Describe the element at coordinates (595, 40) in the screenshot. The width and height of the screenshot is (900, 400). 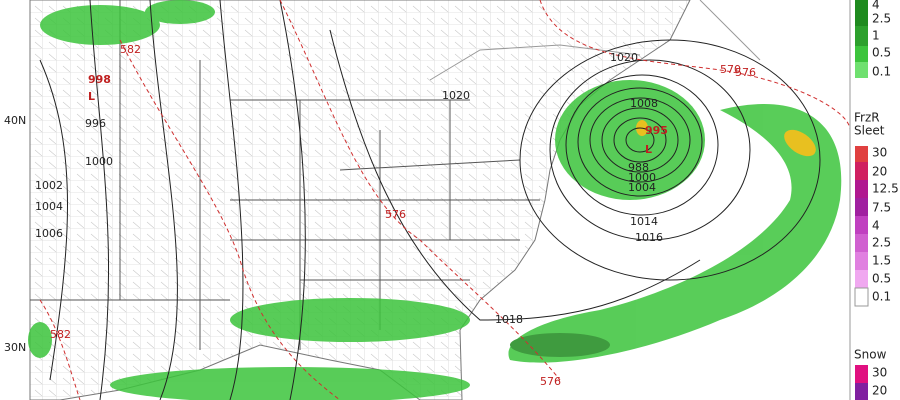
I see `canada` at that location.